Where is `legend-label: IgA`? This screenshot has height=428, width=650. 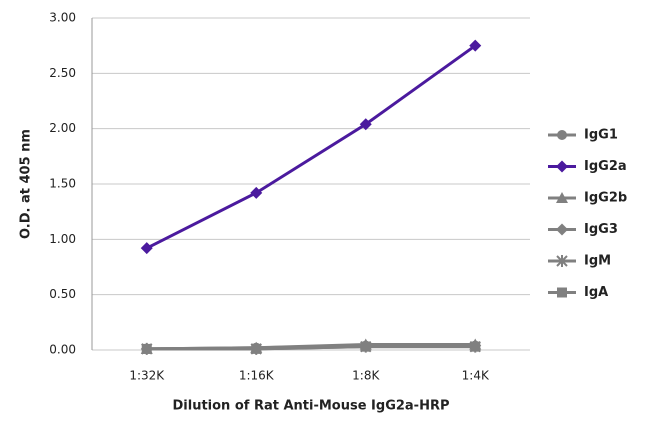 legend-label: IgA is located at coordinates (596, 292).